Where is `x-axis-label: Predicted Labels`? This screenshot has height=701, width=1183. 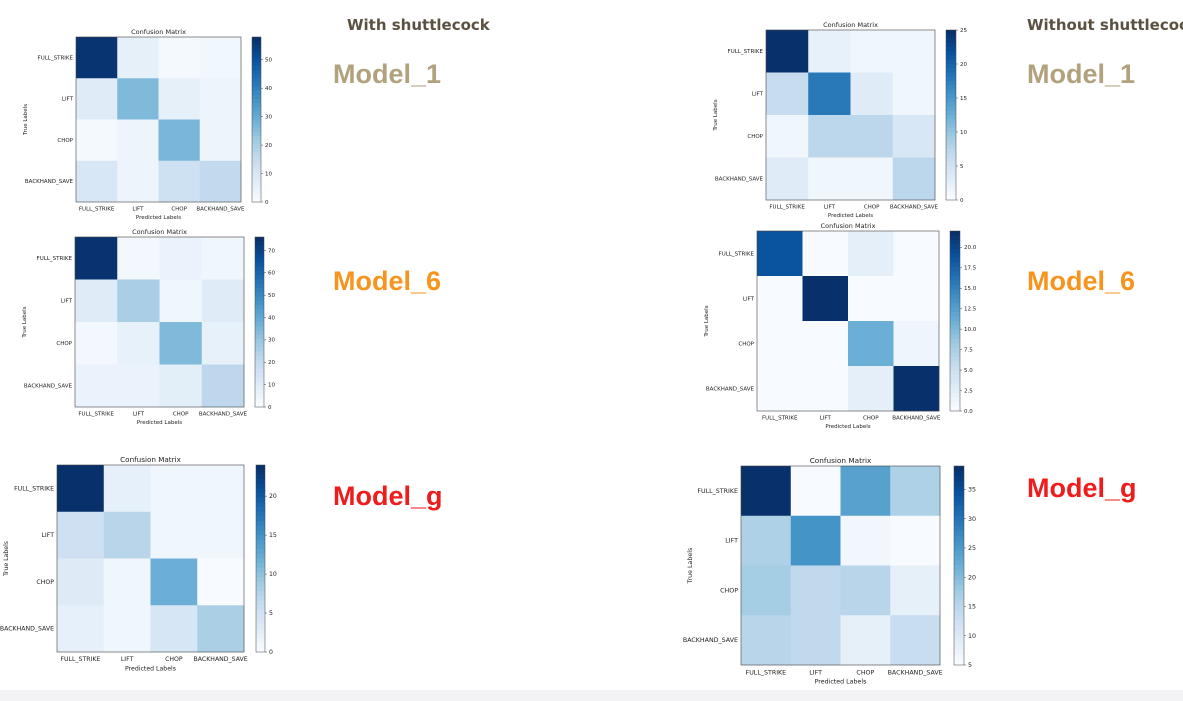 x-axis-label: Predicted Labels is located at coordinates (850, 216).